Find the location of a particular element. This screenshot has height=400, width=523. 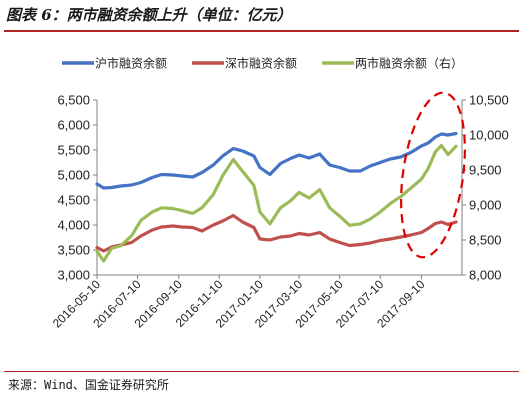

y-right-tick-label: 9,500 is located at coordinates (485, 170).